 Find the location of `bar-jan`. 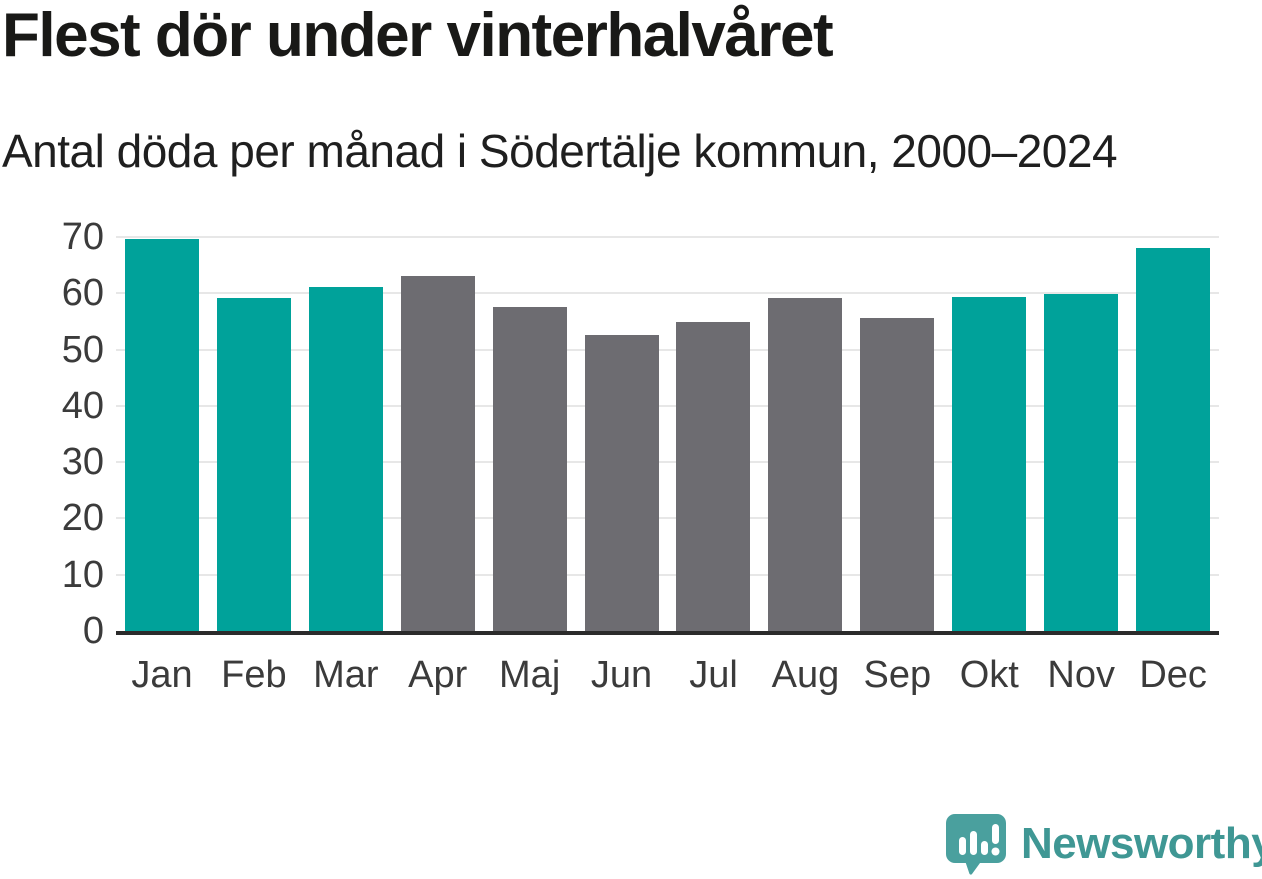

bar-jan is located at coordinates (161, 435).